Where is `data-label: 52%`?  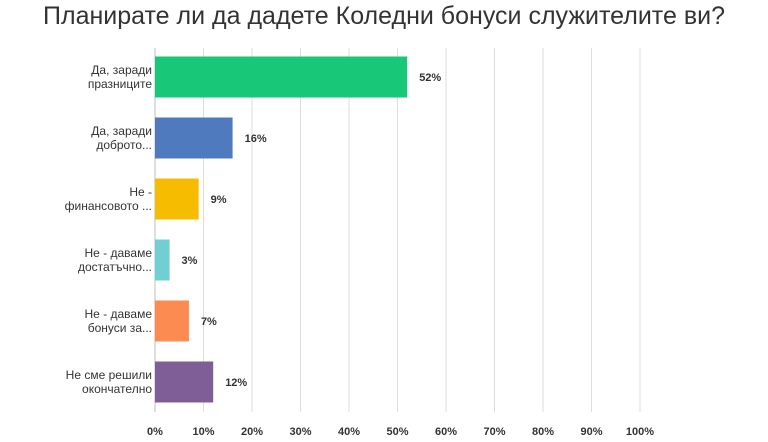 data-label: 52% is located at coordinates (430, 78).